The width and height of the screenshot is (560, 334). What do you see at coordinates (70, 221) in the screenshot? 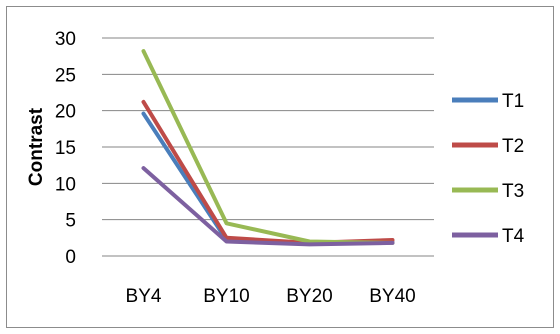
I see `y-tick-label-5: 5` at bounding box center [70, 221].